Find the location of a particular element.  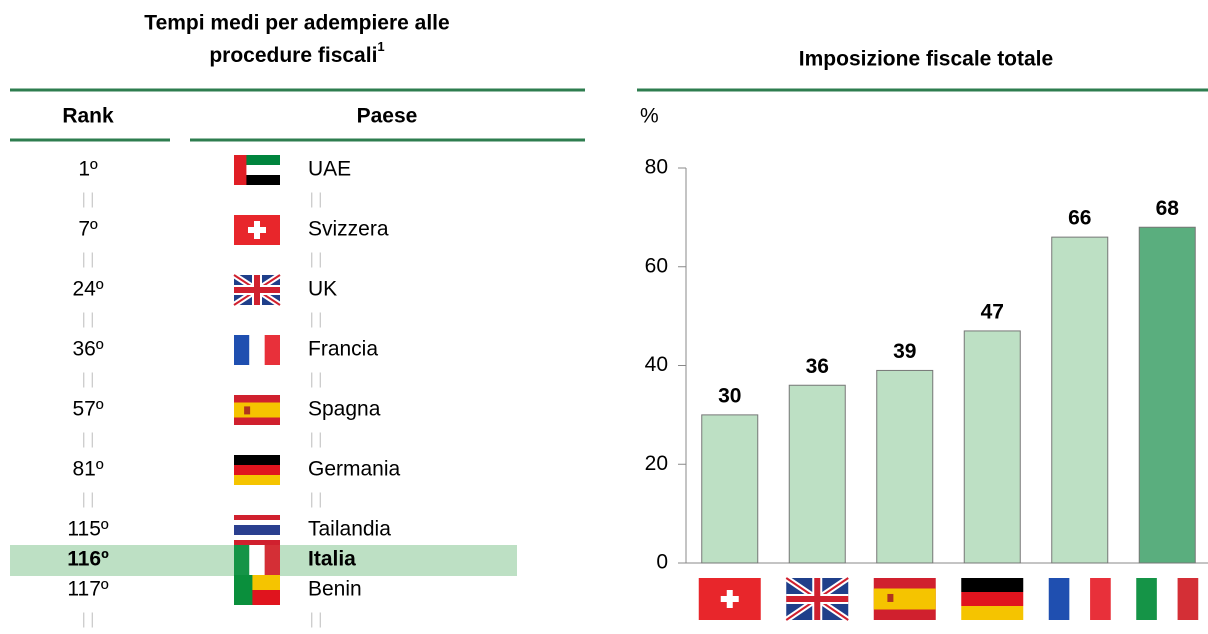

column-header: Rank is located at coordinates (88, 116).